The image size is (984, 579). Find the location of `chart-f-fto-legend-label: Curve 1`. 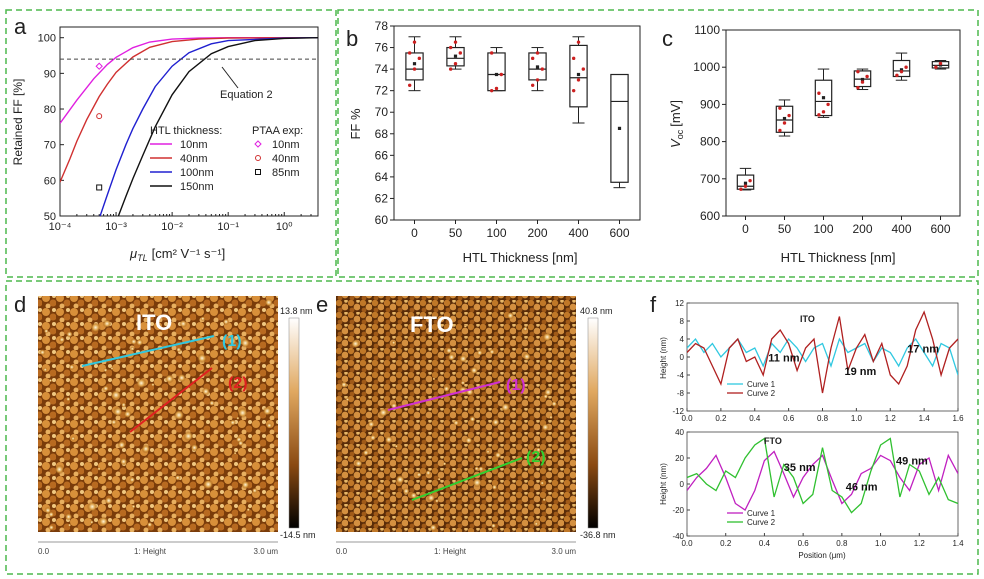

chart-f-fto-legend-label: Curve 1 is located at coordinates (761, 513).